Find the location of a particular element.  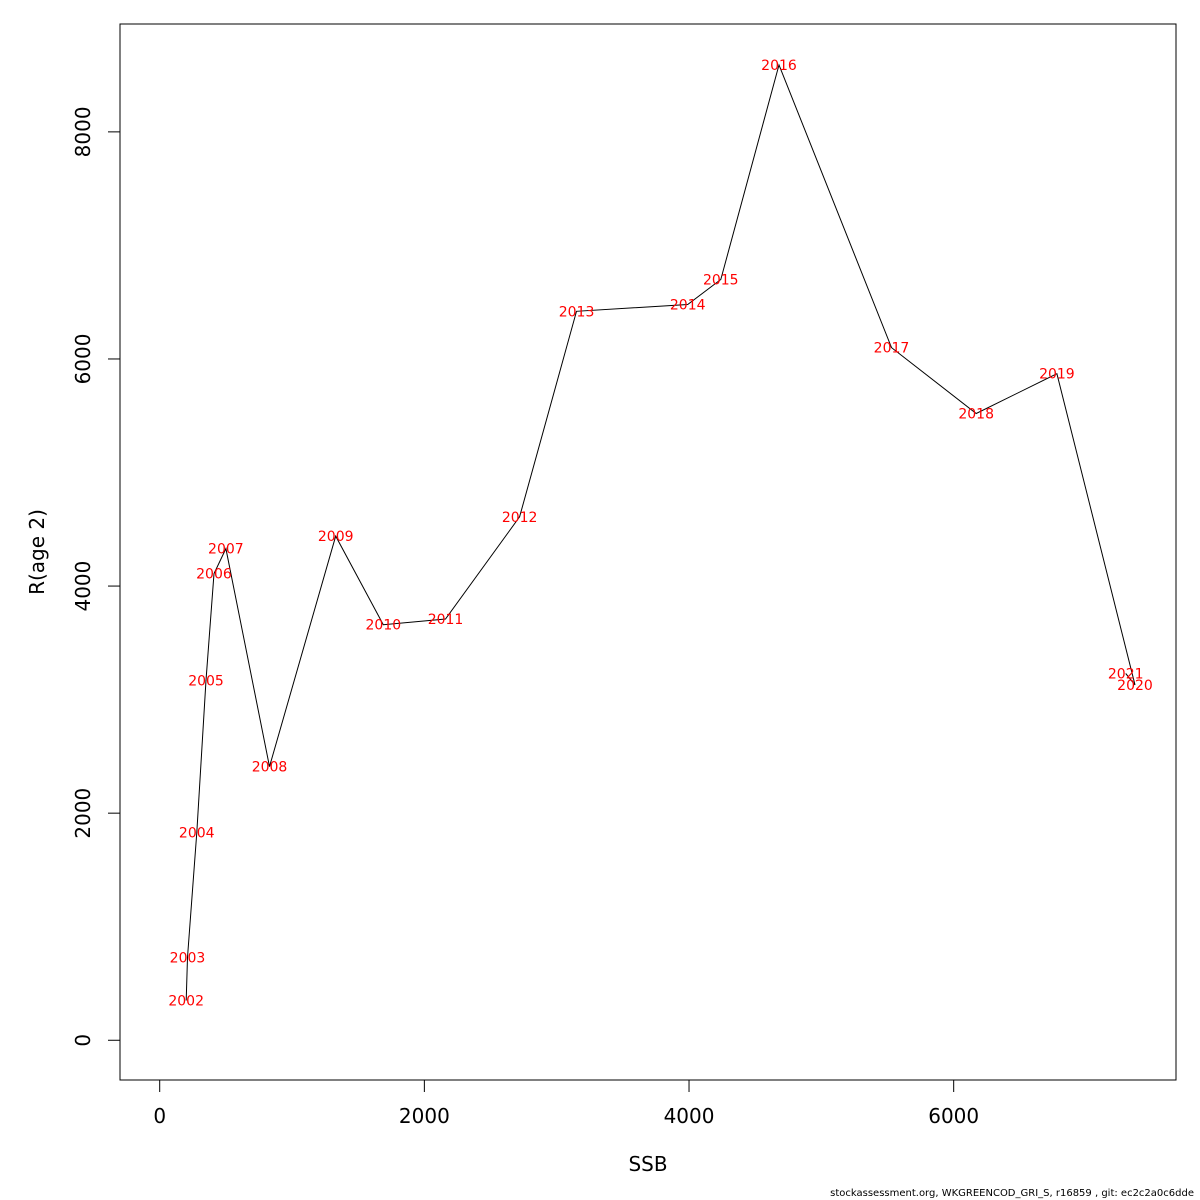

y-tick-label: 8000 is located at coordinates (83, 131).